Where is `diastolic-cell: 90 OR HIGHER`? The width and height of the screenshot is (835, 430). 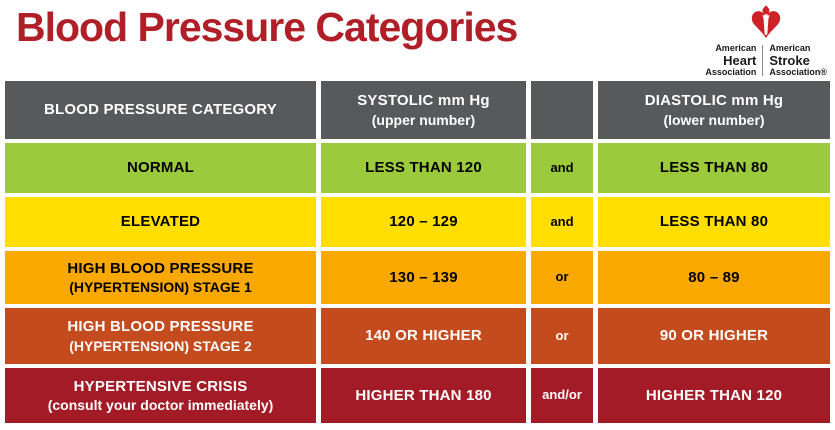
diastolic-cell: 90 OR HIGHER is located at coordinates (714, 336).